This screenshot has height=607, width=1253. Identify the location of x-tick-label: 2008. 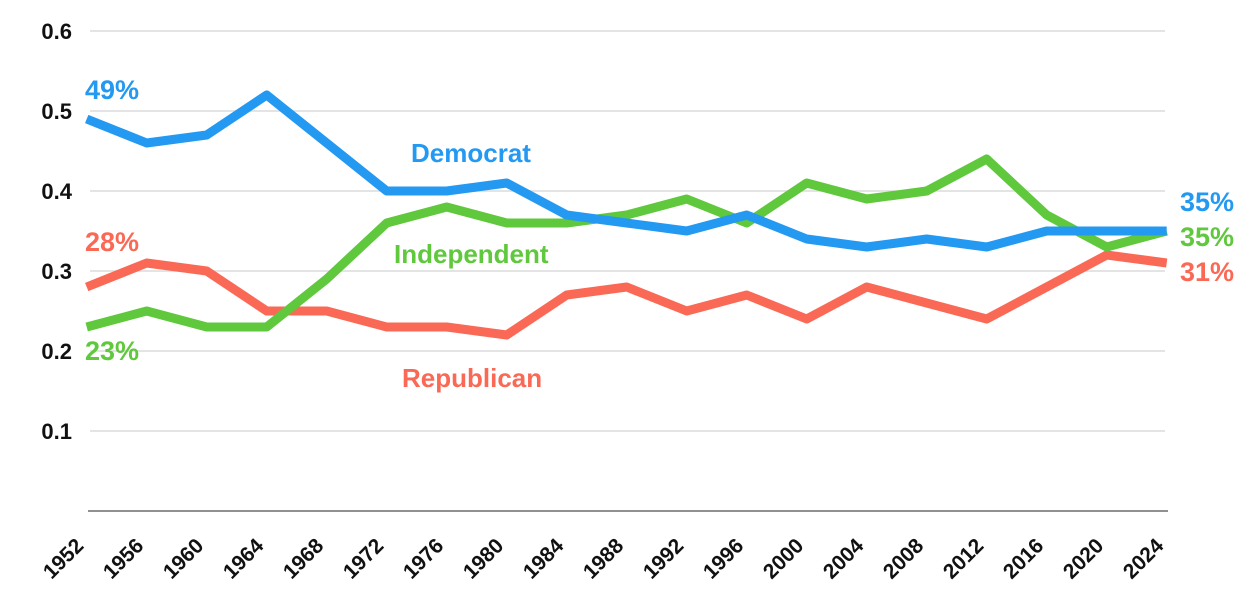
(904, 559).